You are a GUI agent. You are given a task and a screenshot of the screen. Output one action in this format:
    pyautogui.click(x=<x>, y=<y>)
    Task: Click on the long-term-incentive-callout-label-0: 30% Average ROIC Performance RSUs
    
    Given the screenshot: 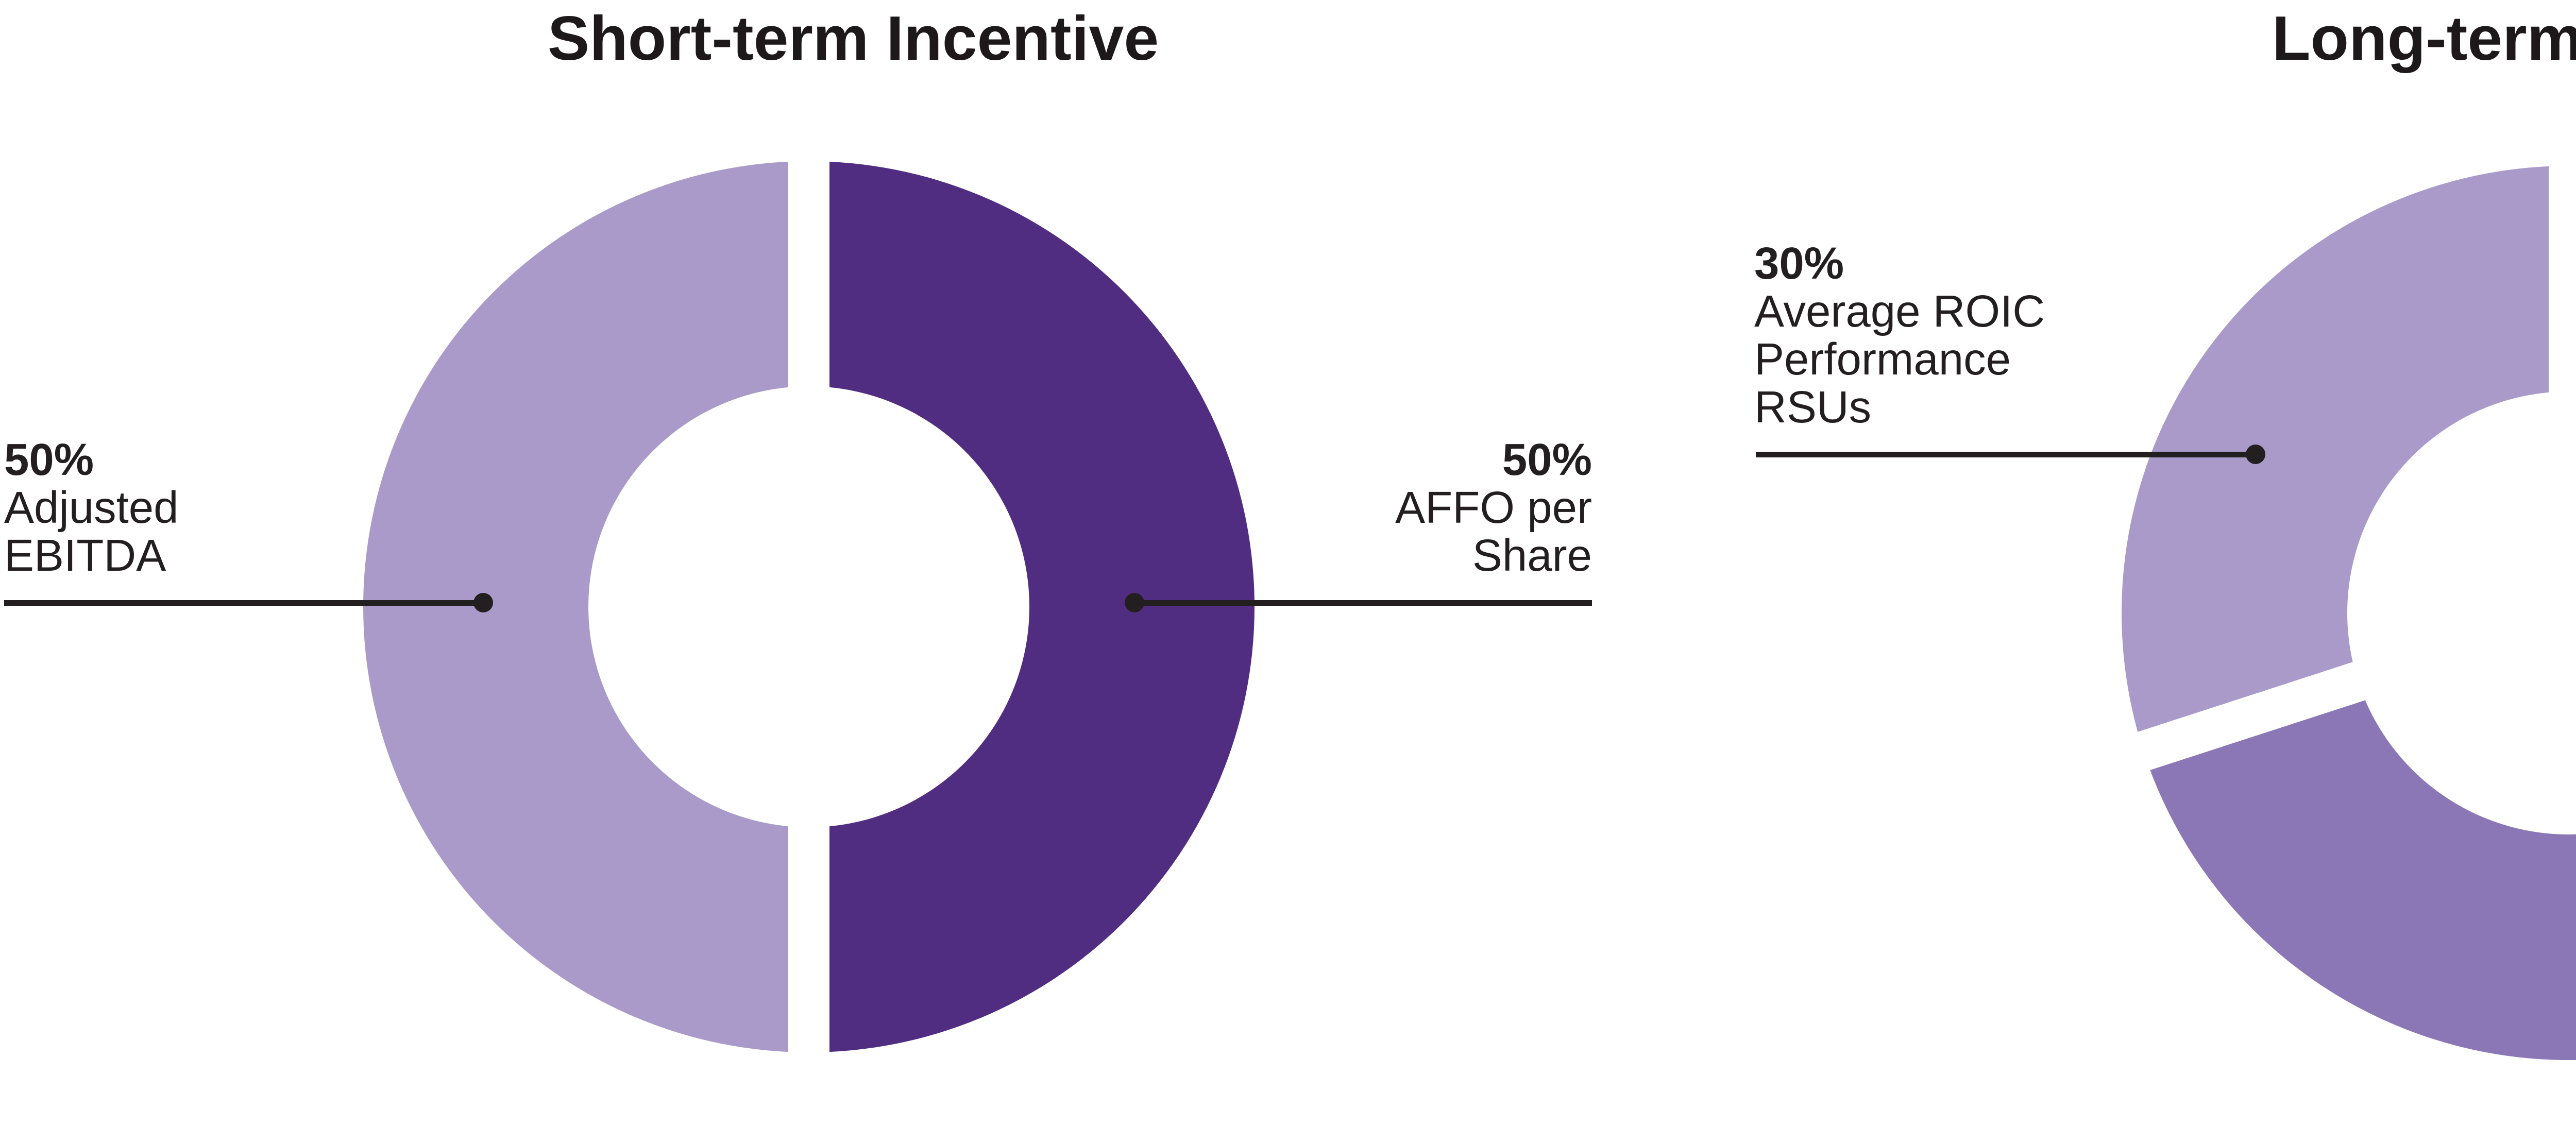 What is the action you would take?
    pyautogui.click(x=1899, y=335)
    